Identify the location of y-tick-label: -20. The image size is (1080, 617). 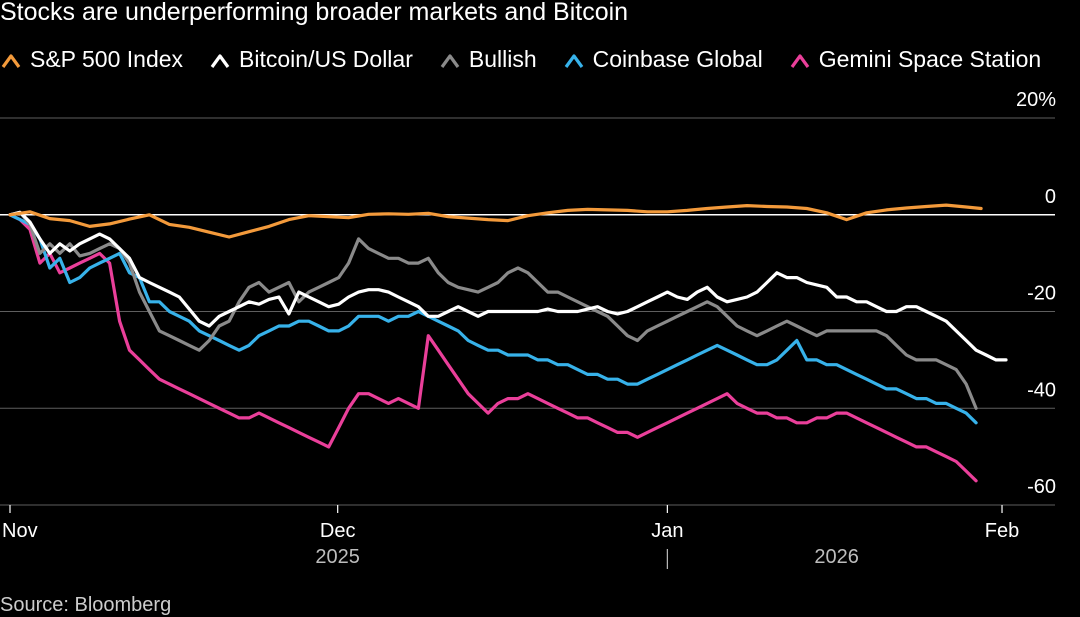
(1041, 294).